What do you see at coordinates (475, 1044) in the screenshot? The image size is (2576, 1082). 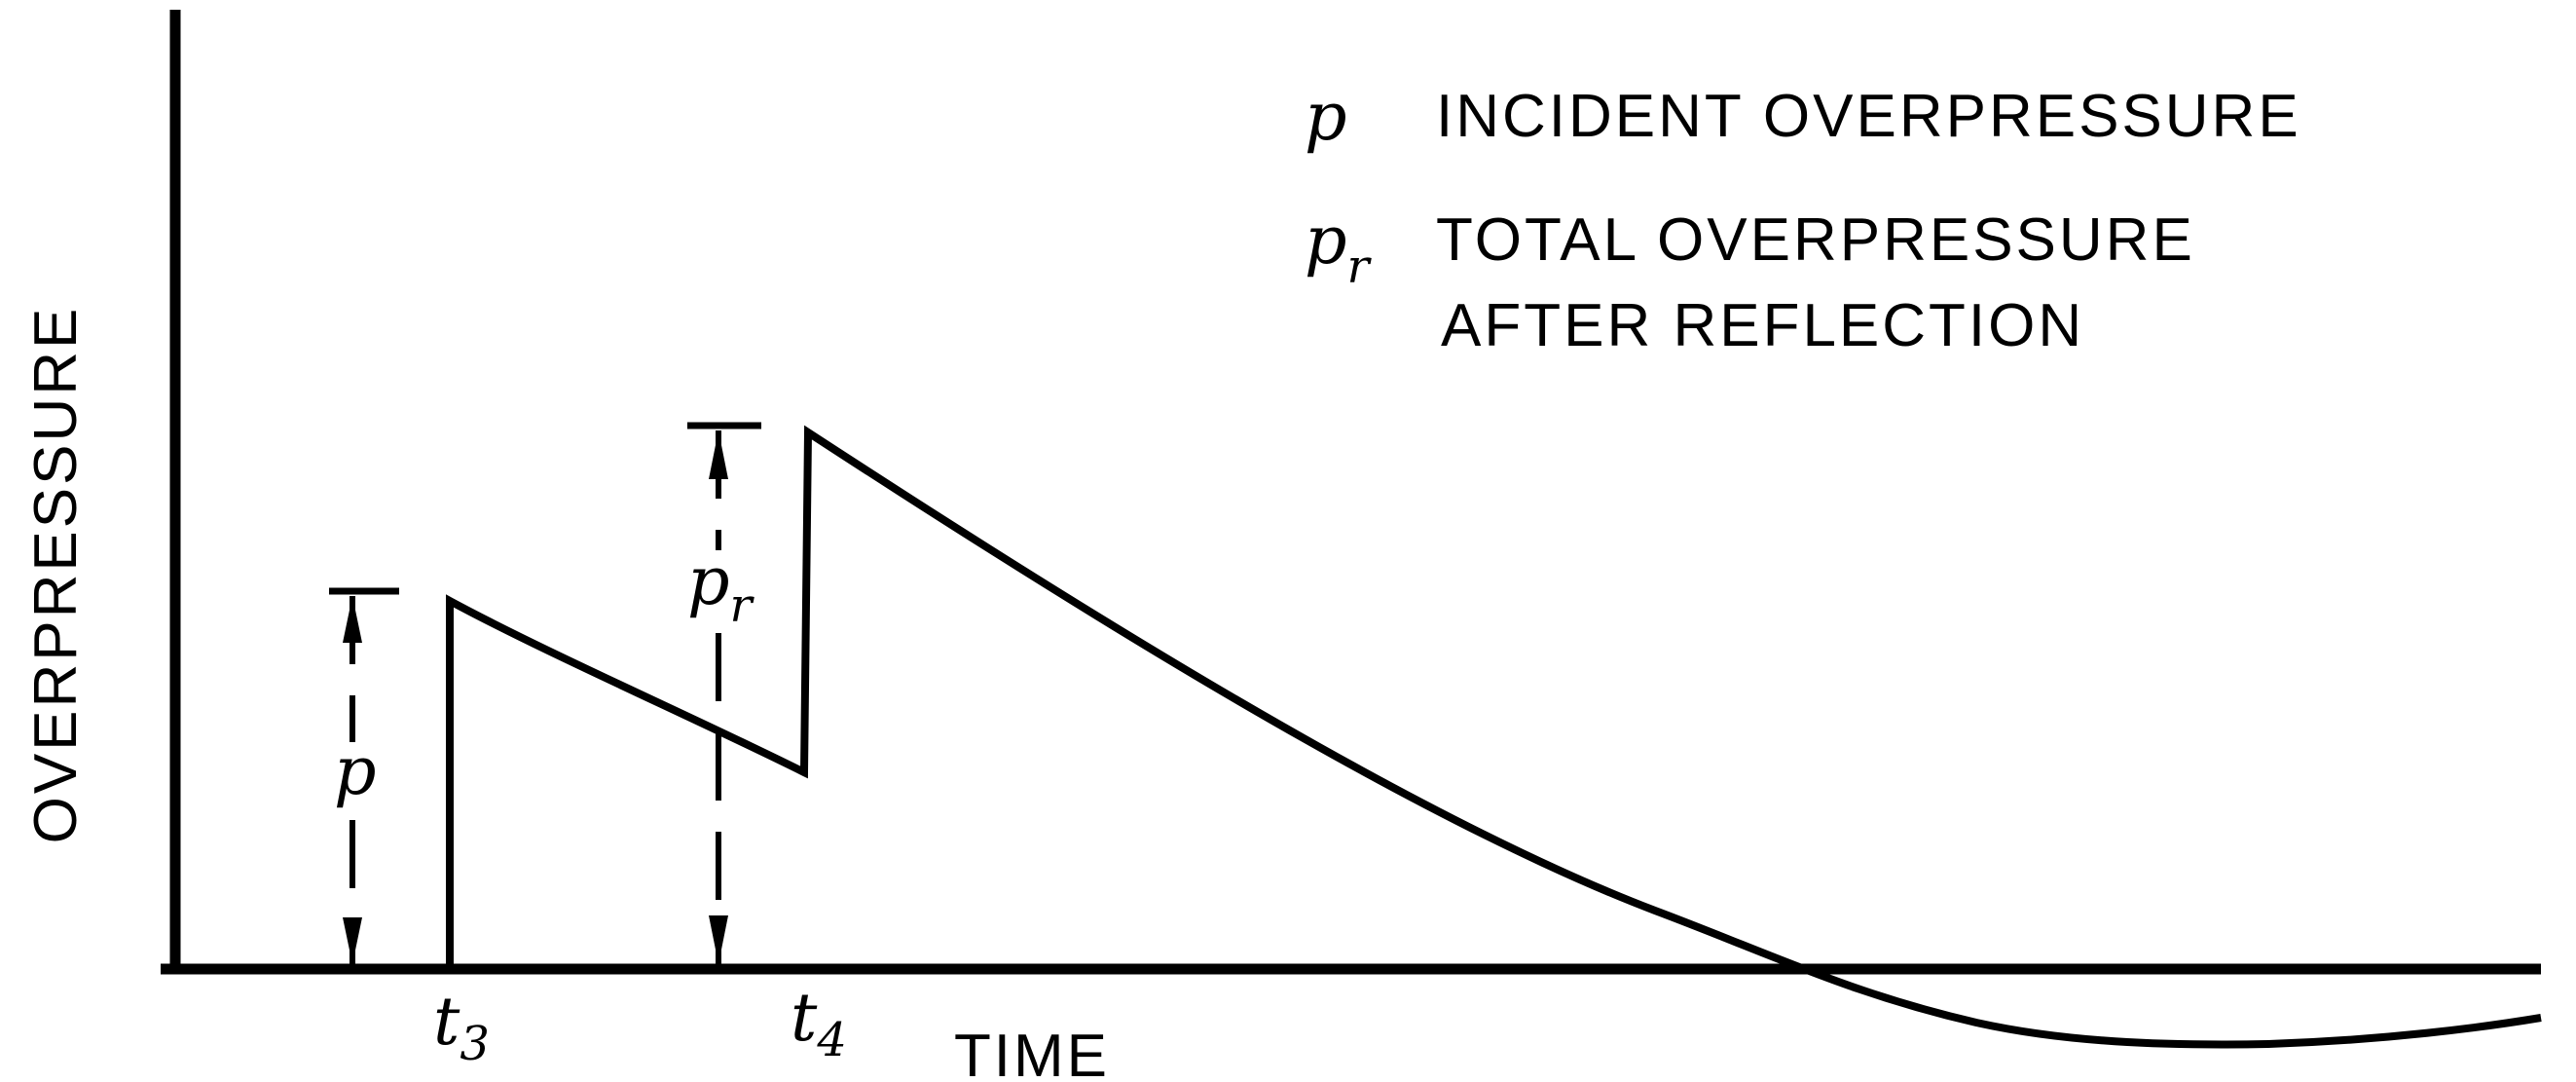 I see `tick-subscript: 3` at bounding box center [475, 1044].